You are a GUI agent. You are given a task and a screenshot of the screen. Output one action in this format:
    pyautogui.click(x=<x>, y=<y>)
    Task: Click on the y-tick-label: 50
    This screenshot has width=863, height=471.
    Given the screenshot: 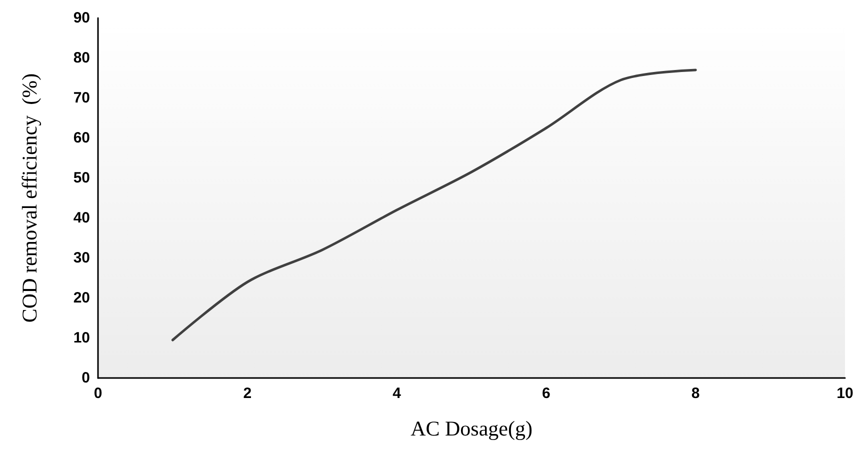 What is the action you would take?
    pyautogui.click(x=81, y=178)
    